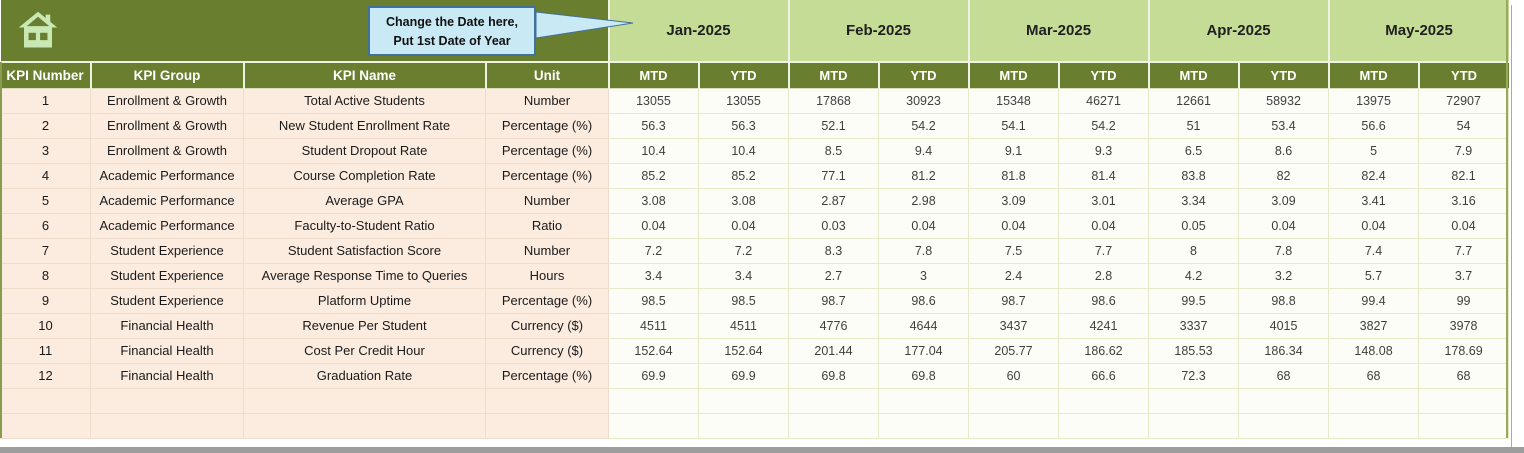 This screenshot has width=1524, height=453. What do you see at coordinates (923, 200) in the screenshot?
I see `value-cell: 2.98` at bounding box center [923, 200].